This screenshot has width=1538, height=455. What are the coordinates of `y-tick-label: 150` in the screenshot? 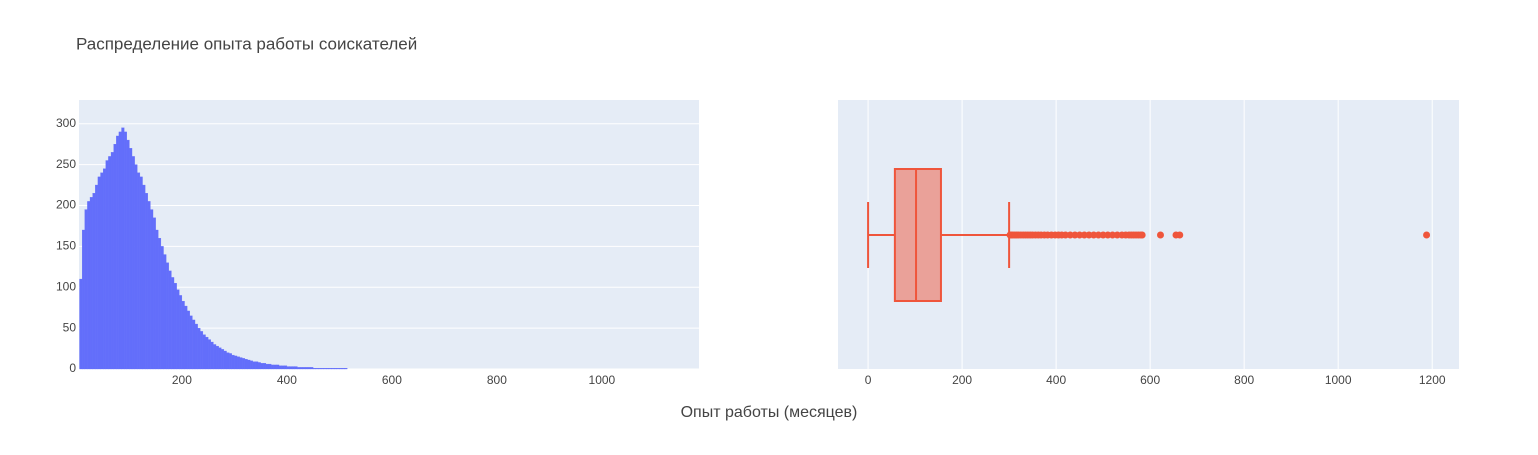 It's located at (66, 246).